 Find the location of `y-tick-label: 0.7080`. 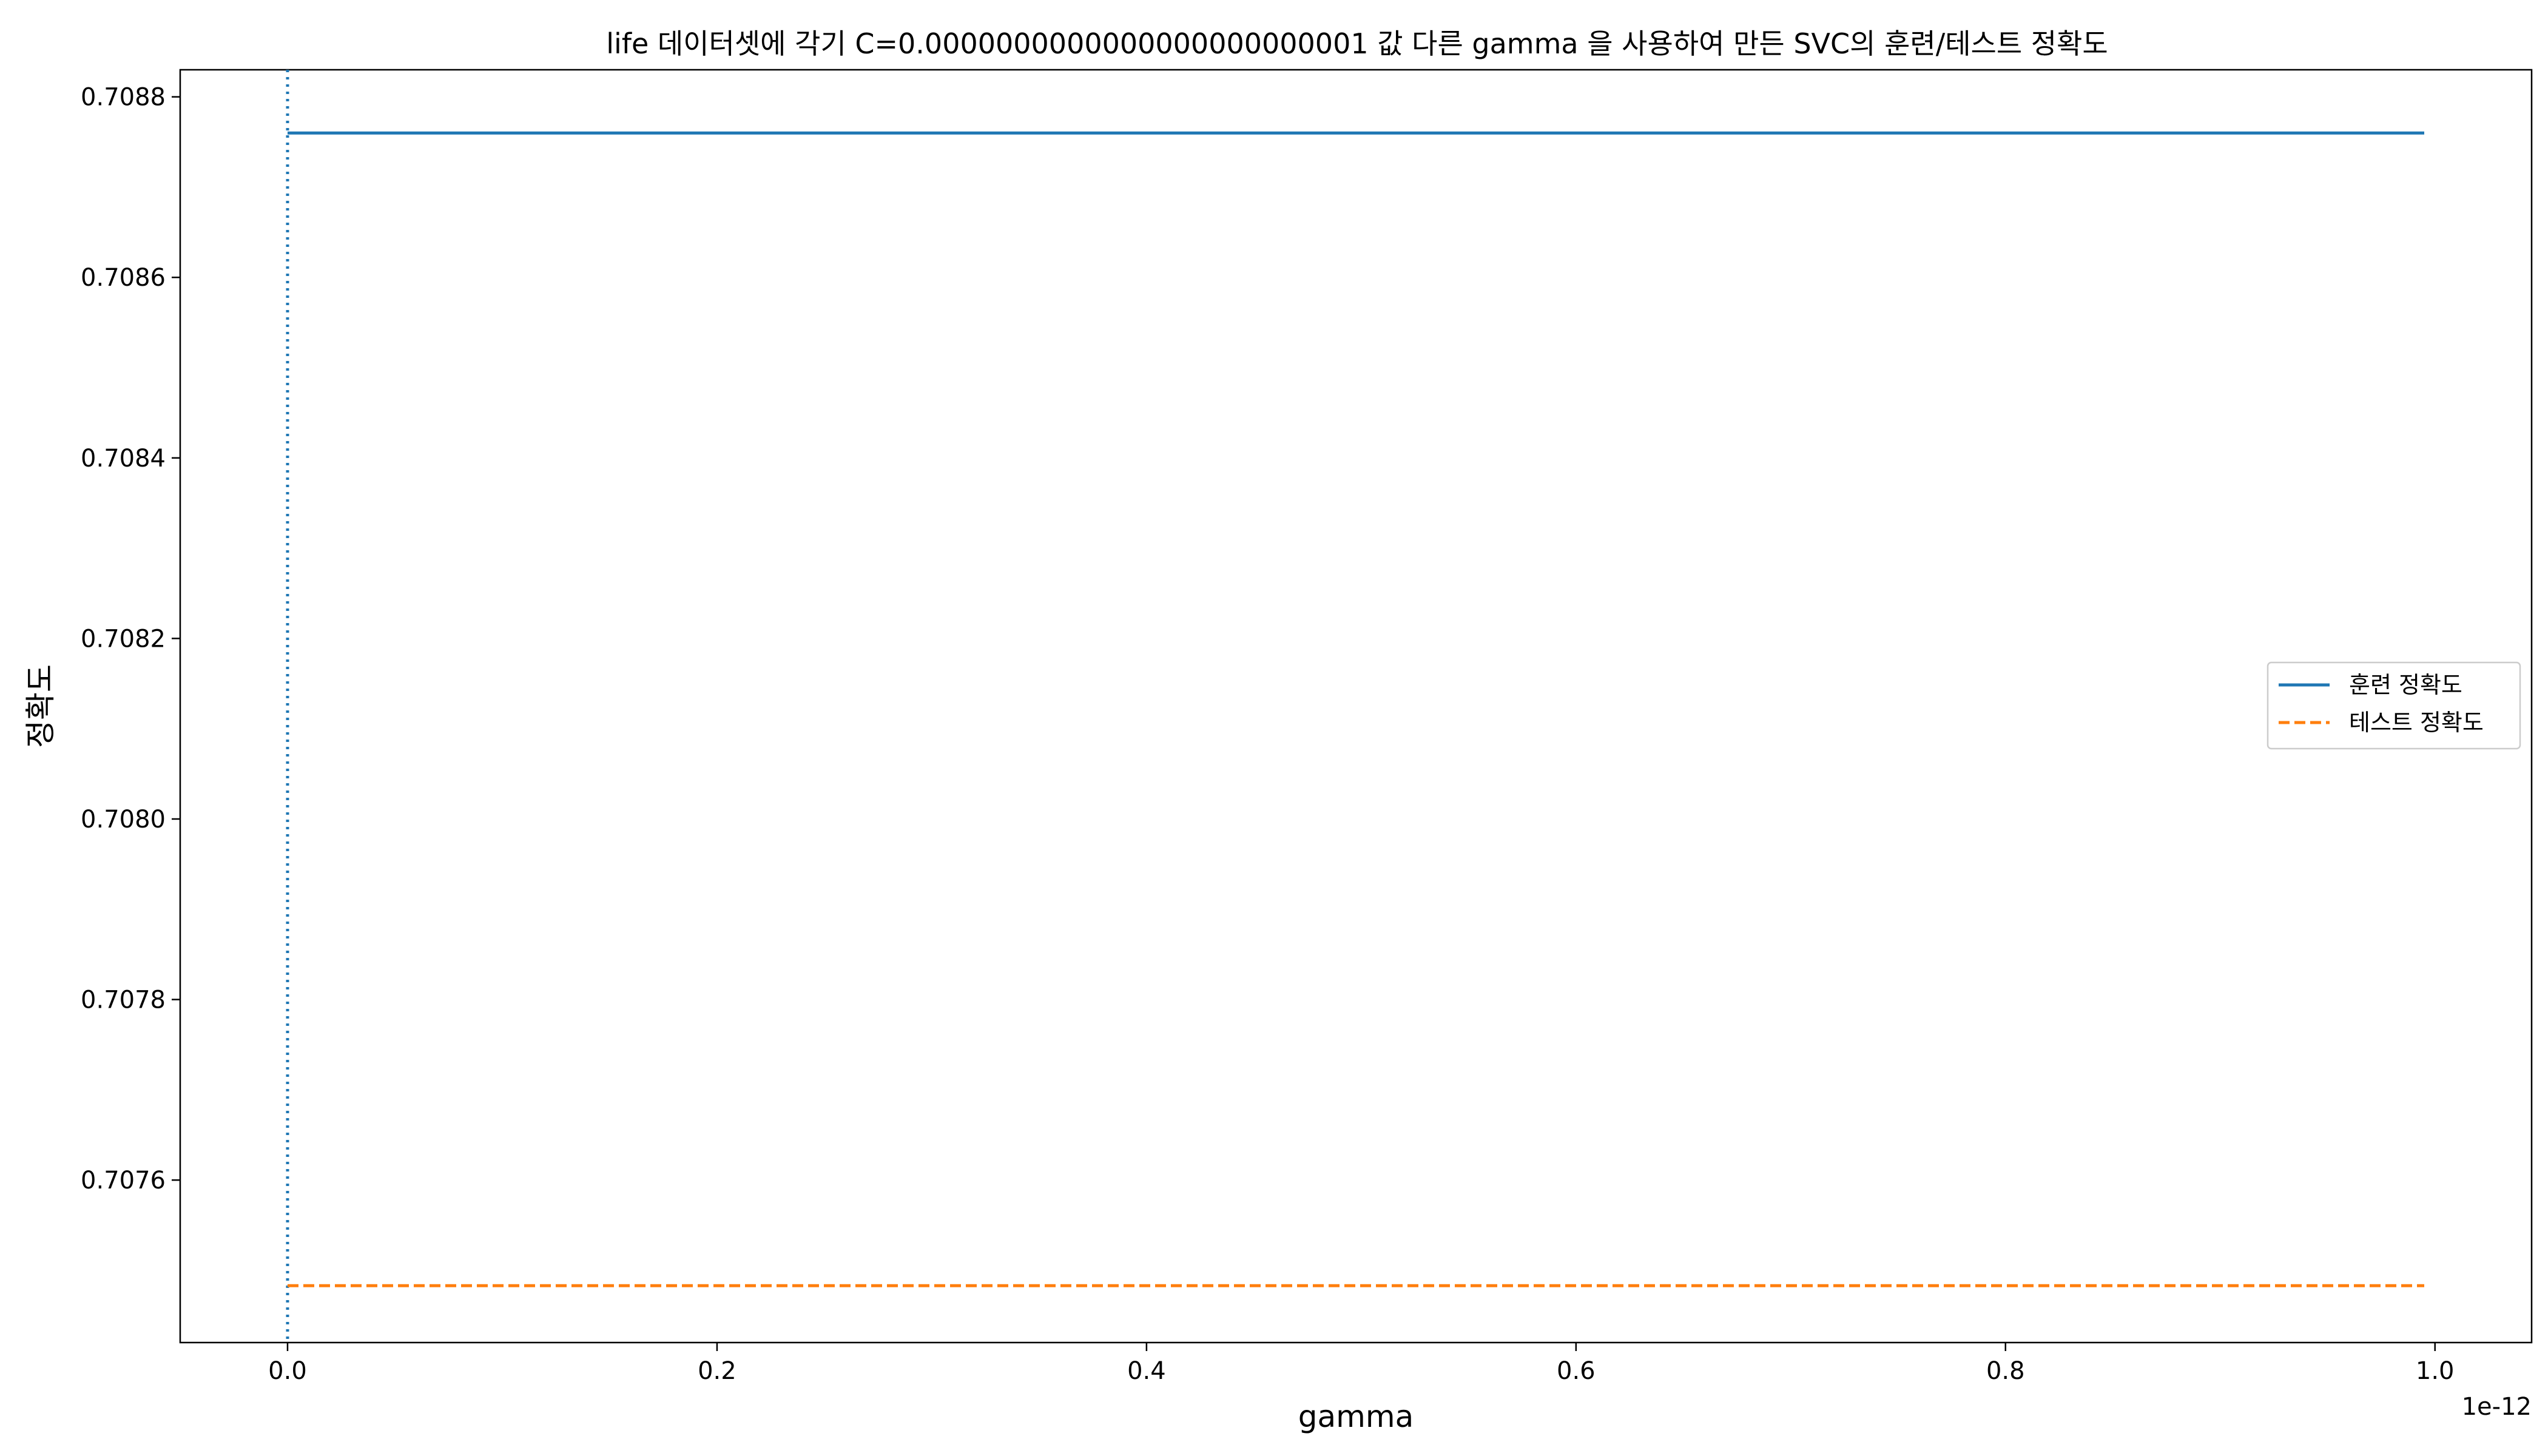

y-tick-label: 0.7080 is located at coordinates (123, 820).